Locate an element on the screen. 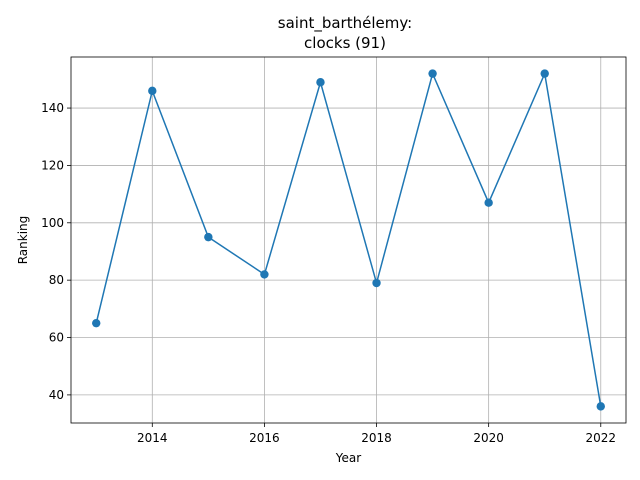  y-tick-label: 120 is located at coordinates (52, 165).